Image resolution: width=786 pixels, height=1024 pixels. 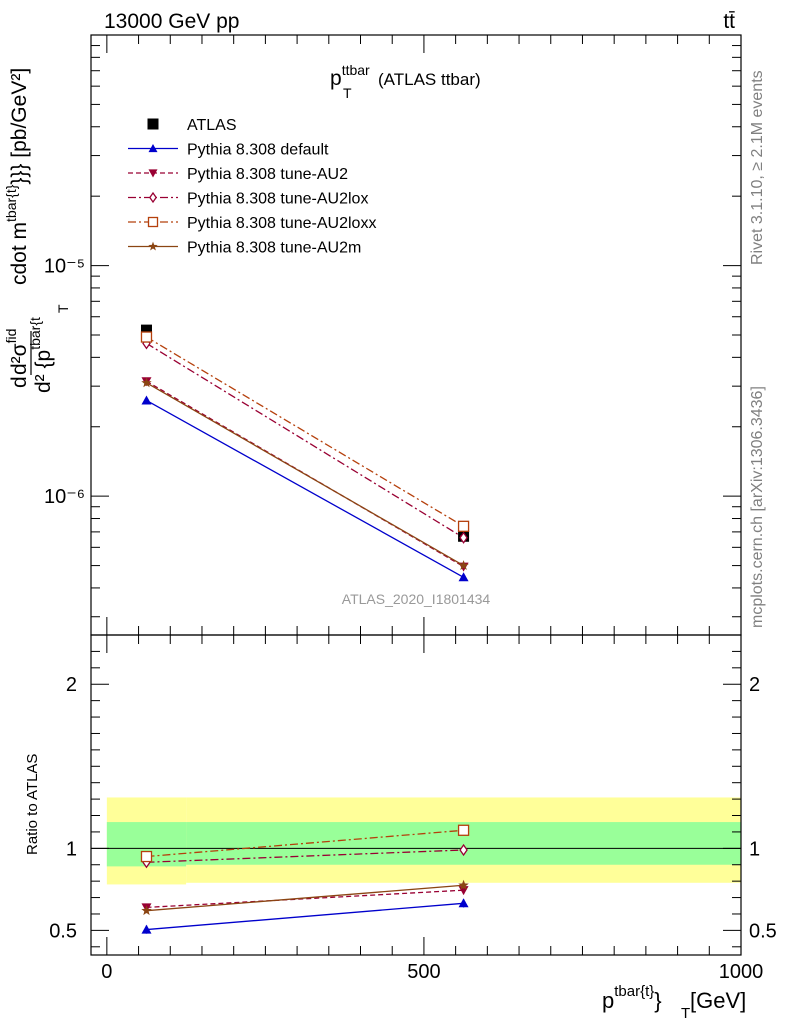 What do you see at coordinates (171, 21) in the screenshot?
I see `energy-label: 13000 GeV pp` at bounding box center [171, 21].